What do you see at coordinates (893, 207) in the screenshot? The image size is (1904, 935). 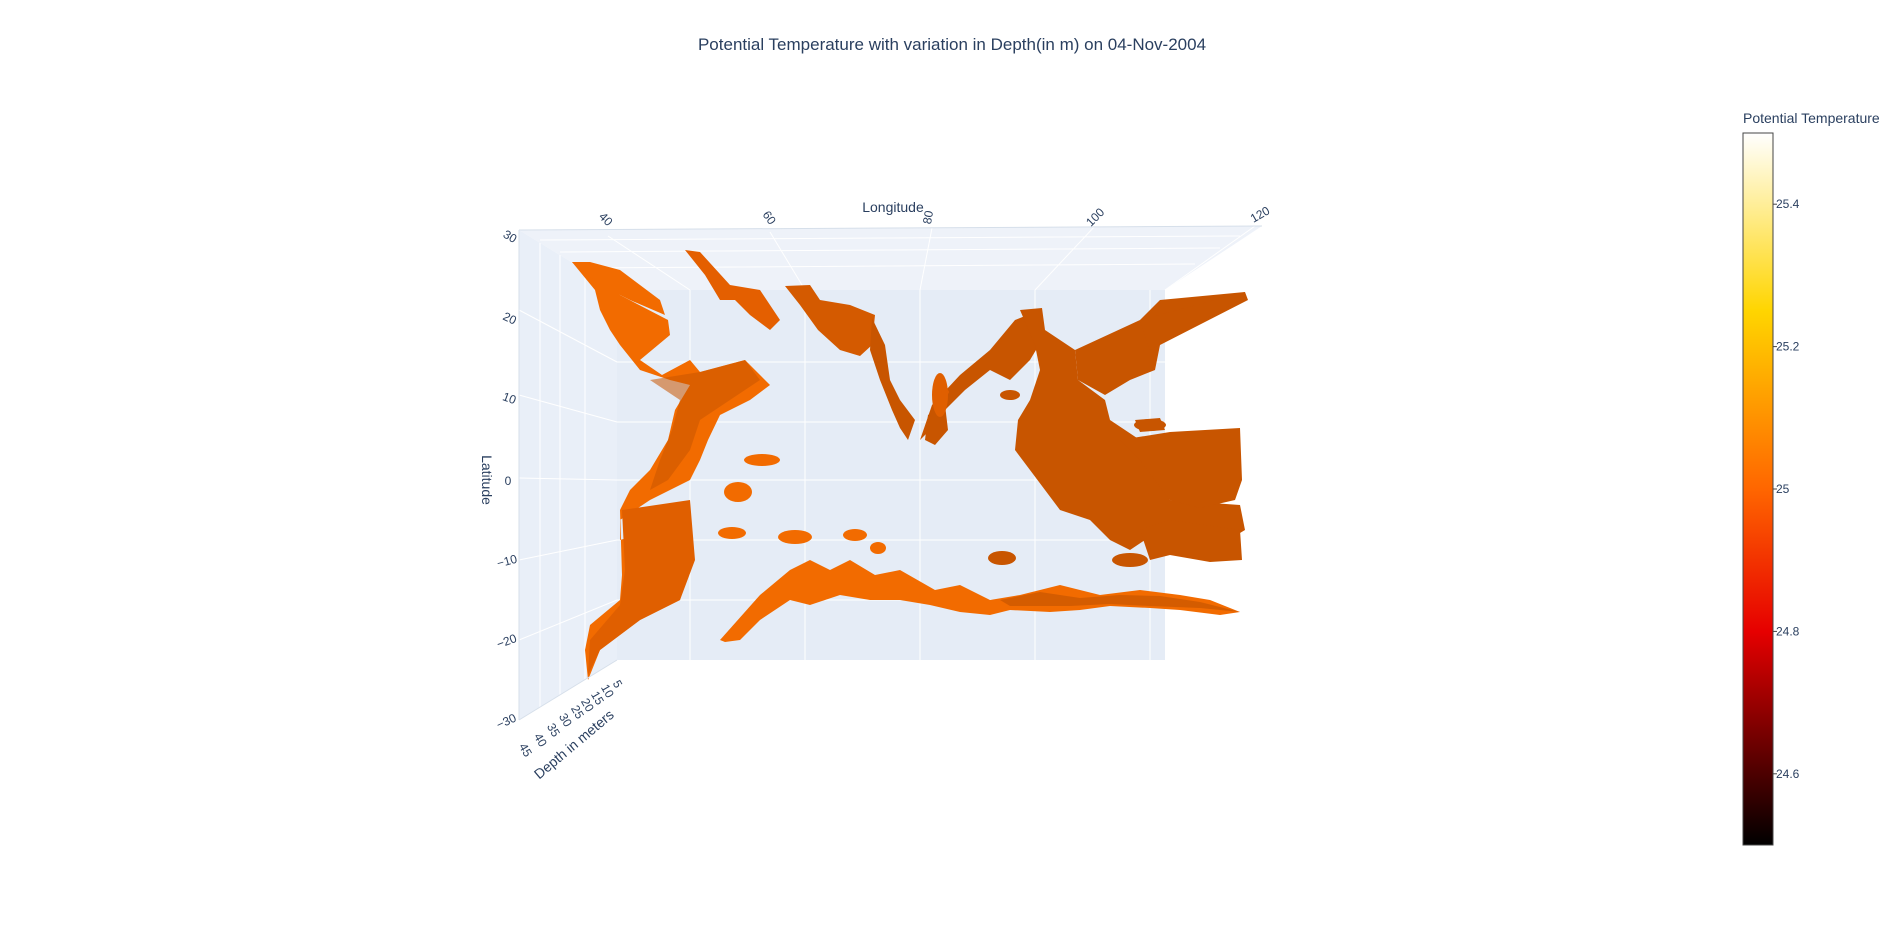 I see `x-axis-title: Longitude` at bounding box center [893, 207].